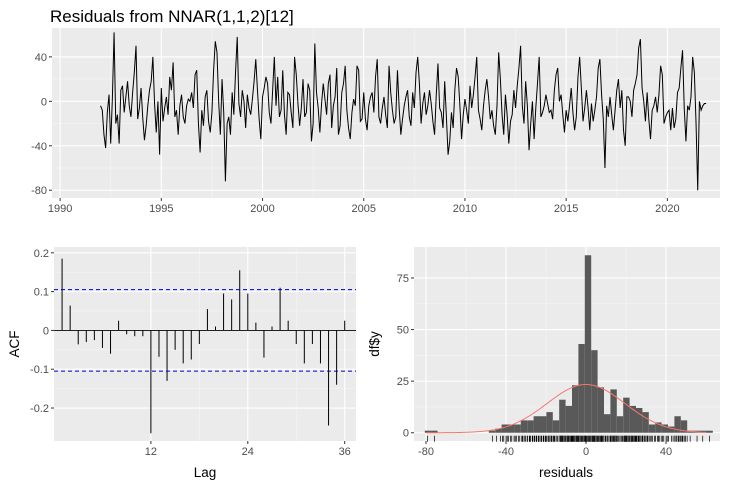 This screenshot has height=488, width=729. Describe the element at coordinates (151, 452) in the screenshot. I see `acf-x-tick-label: 12` at that location.